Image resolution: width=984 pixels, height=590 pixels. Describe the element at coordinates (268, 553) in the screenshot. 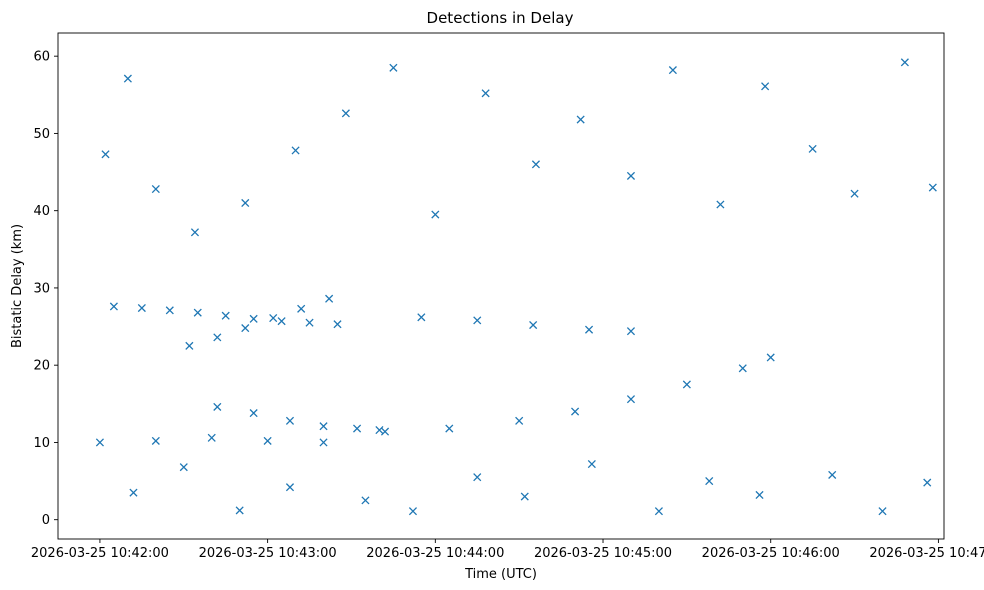

I see `x-tick-label: 2026-03-25 10:43:00` at that location.